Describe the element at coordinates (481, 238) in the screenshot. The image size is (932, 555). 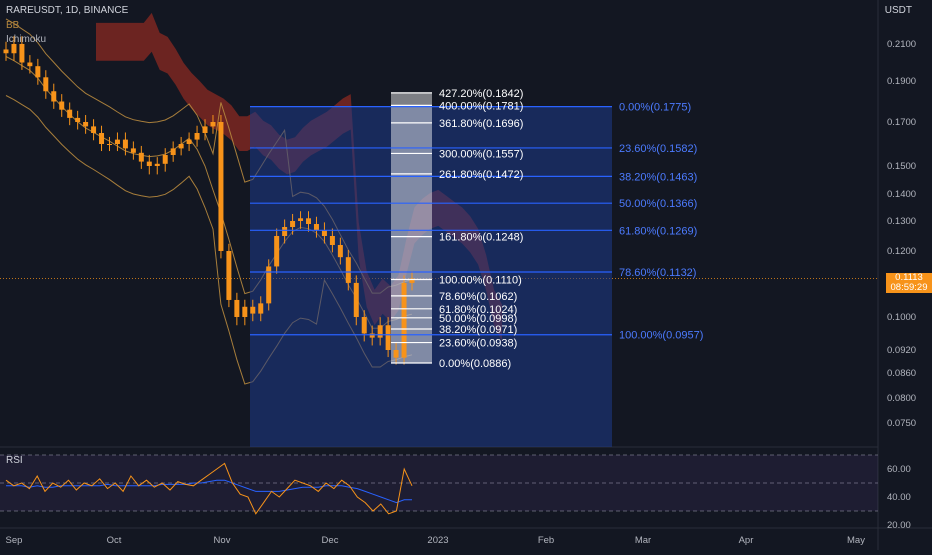
I see `fib-white-level-label: 161.80%(0.1248)` at that location.